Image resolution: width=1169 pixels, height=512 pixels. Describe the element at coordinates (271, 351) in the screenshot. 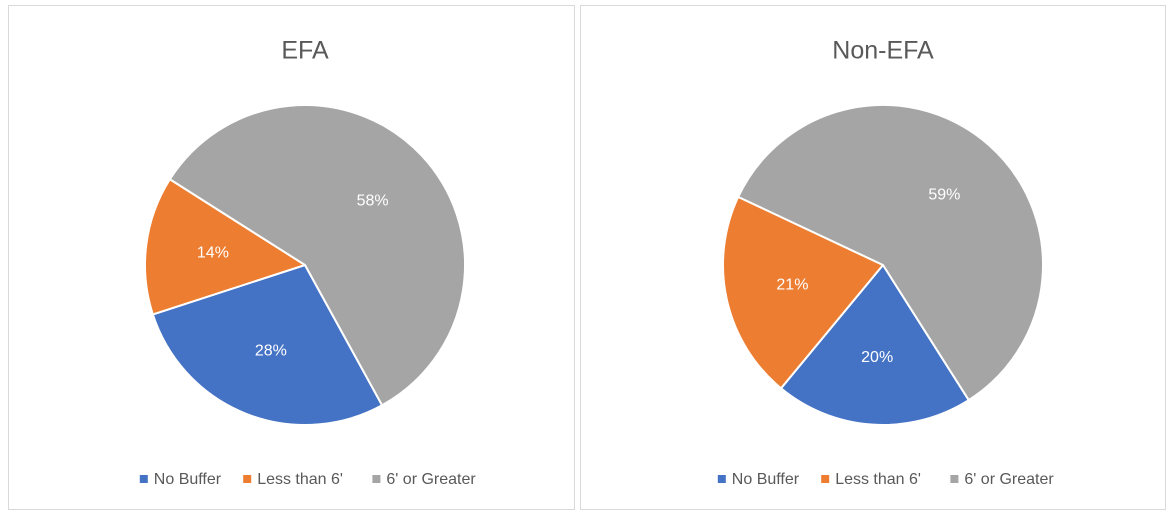

I see `data-label: 28%` at that location.